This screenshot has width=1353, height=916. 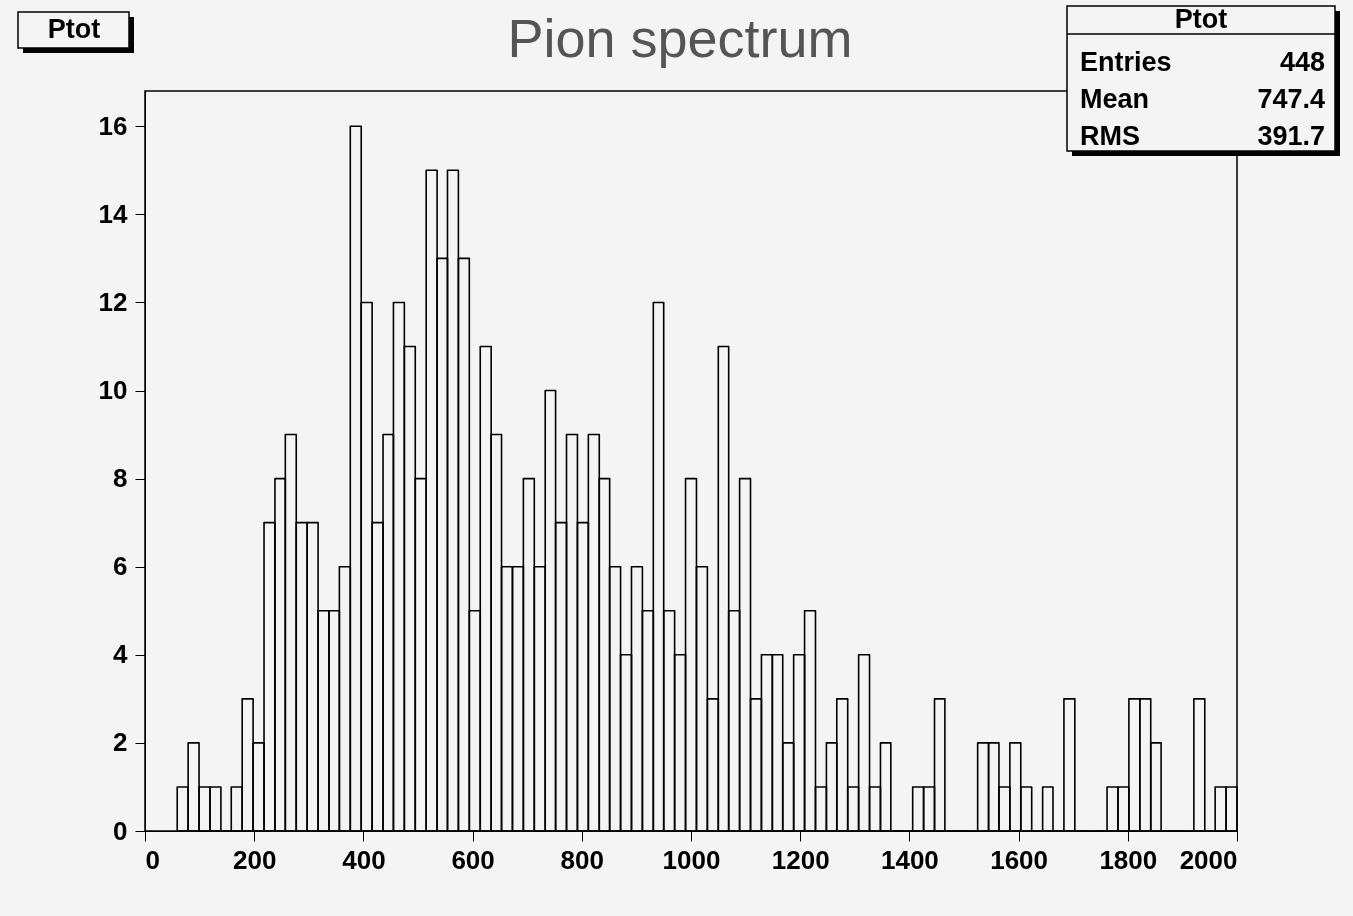 What do you see at coordinates (680, 38) in the screenshot?
I see `chart-title: Pion spectrum` at bounding box center [680, 38].